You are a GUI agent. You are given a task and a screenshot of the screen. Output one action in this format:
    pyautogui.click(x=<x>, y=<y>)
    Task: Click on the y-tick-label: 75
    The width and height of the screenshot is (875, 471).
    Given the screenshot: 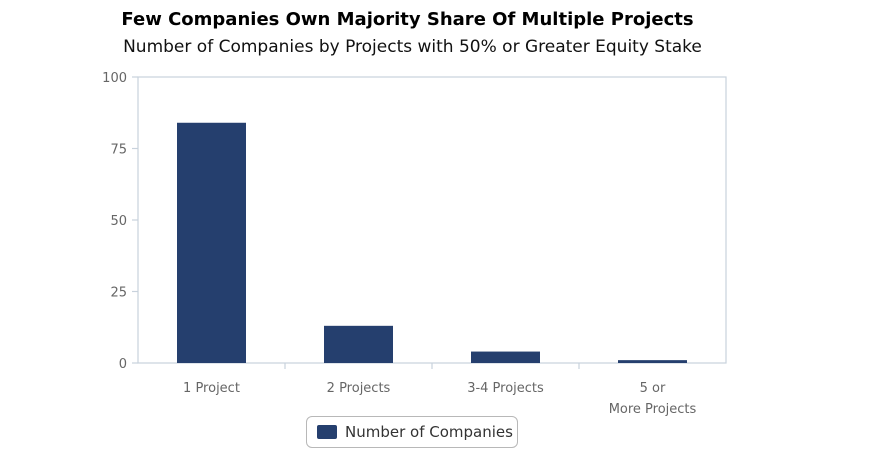 What is the action you would take?
    pyautogui.click(x=118, y=150)
    